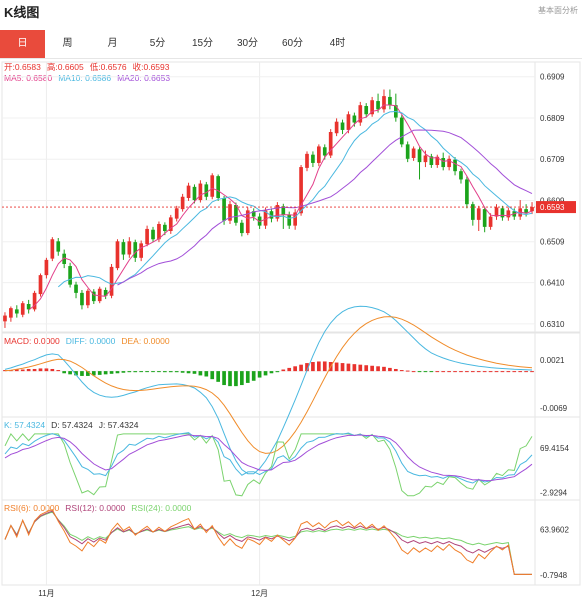 The image size is (582, 600). Describe the element at coordinates (552, 207) in the screenshot. I see `last-price-label: 0.6593` at that location.